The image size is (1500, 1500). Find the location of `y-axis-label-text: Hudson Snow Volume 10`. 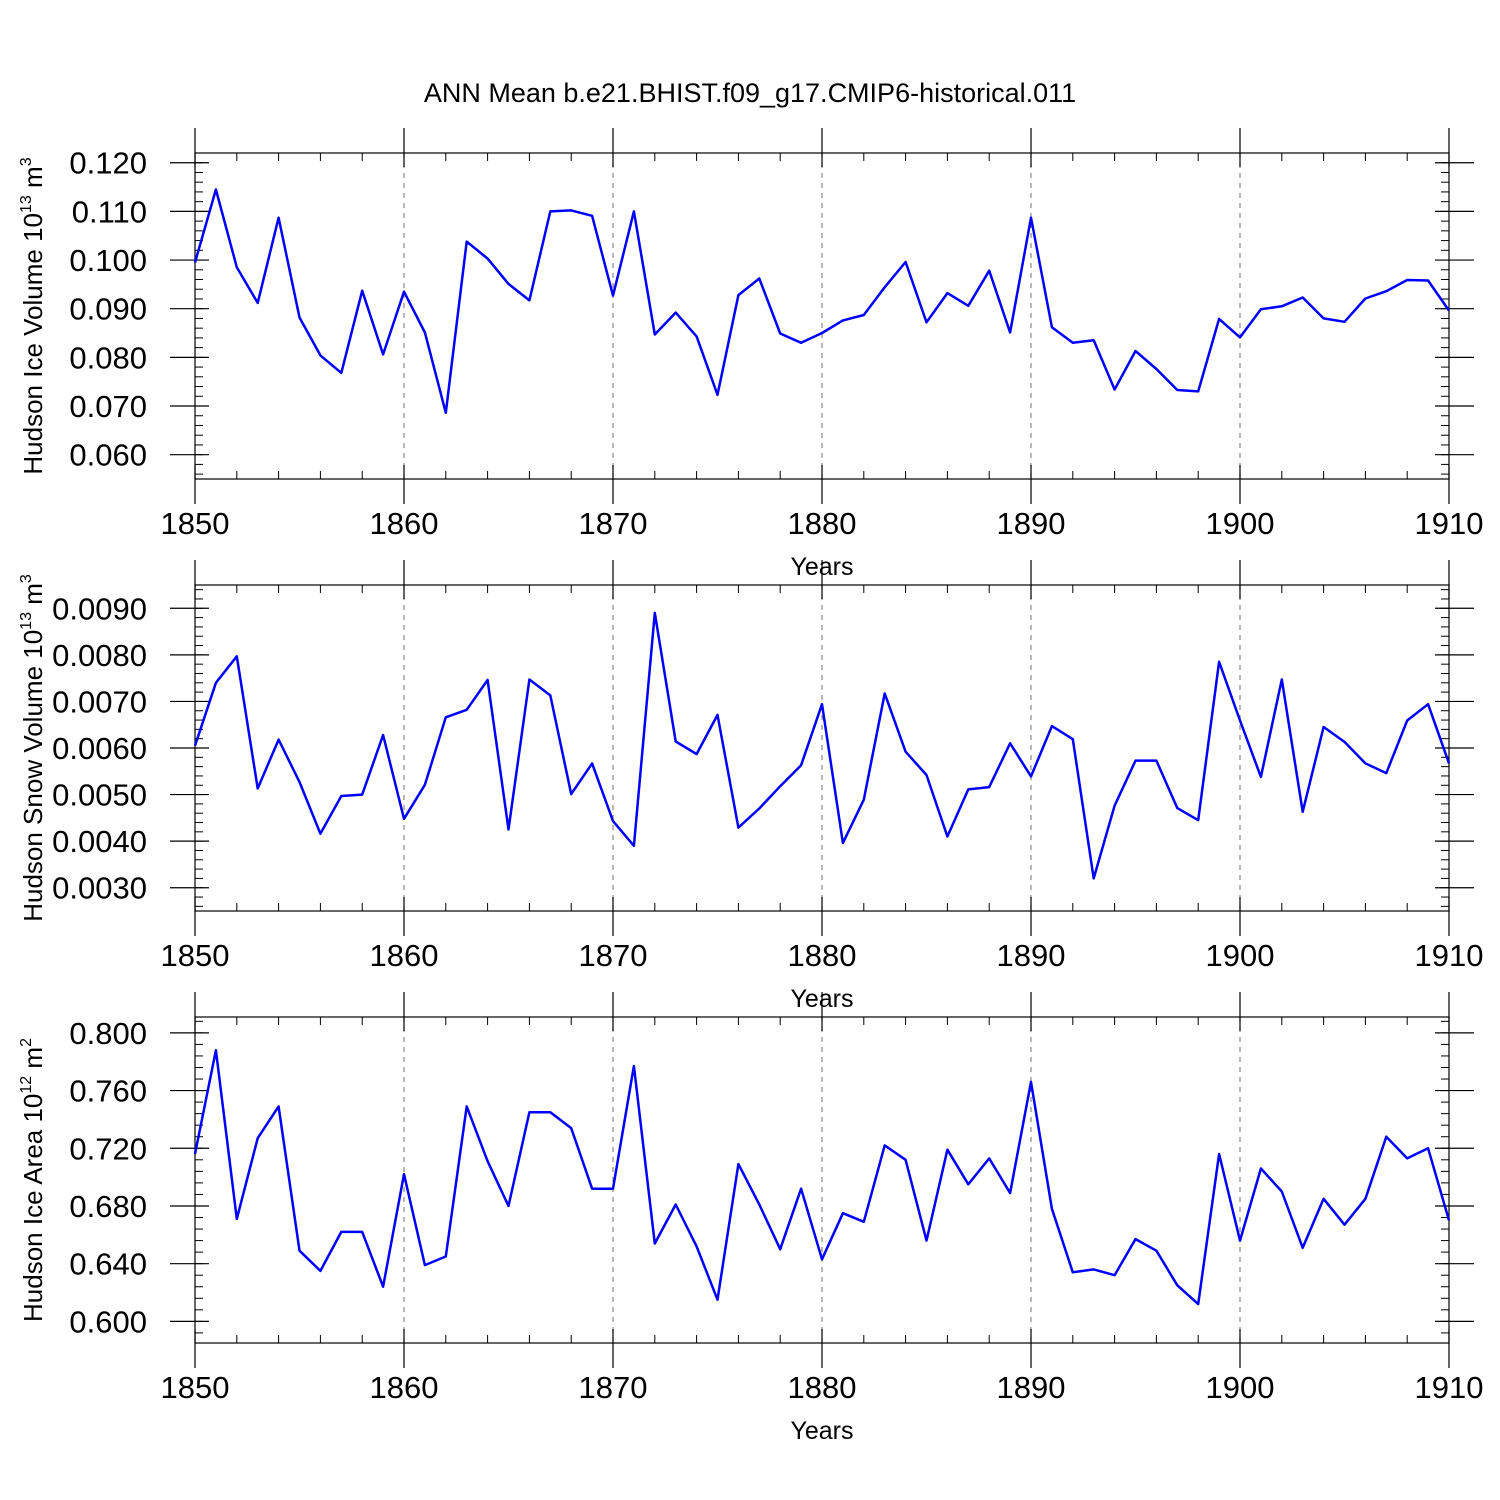

y-axis-label-text: Hudson Snow Volume 10 is located at coordinates (33, 776).